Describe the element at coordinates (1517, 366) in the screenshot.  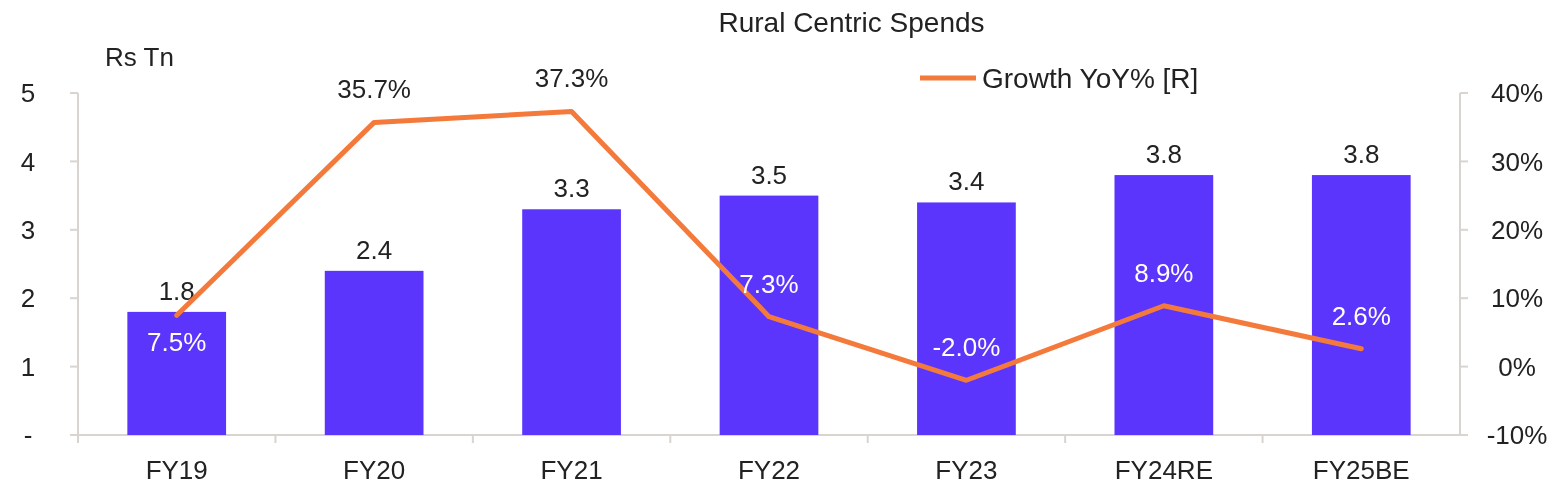
I see `y2-tick-label: 0%` at that location.